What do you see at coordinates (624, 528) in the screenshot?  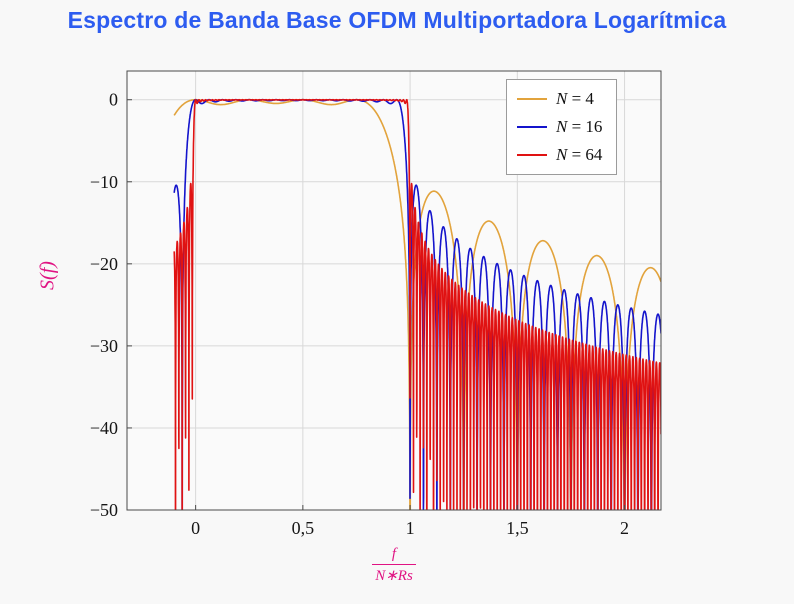 I see `x-tick-label: 2` at bounding box center [624, 528].